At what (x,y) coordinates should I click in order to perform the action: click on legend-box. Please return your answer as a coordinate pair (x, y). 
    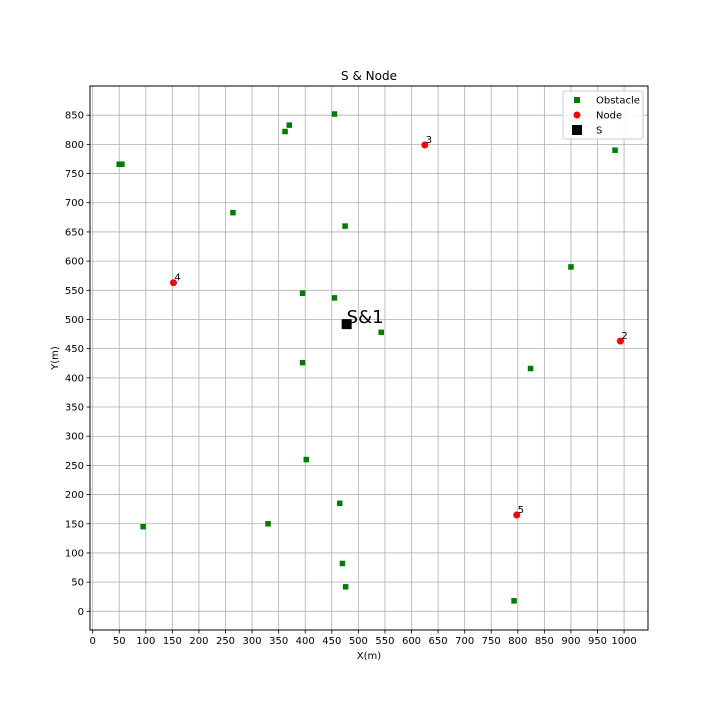
    Looking at the image, I should click on (603, 115).